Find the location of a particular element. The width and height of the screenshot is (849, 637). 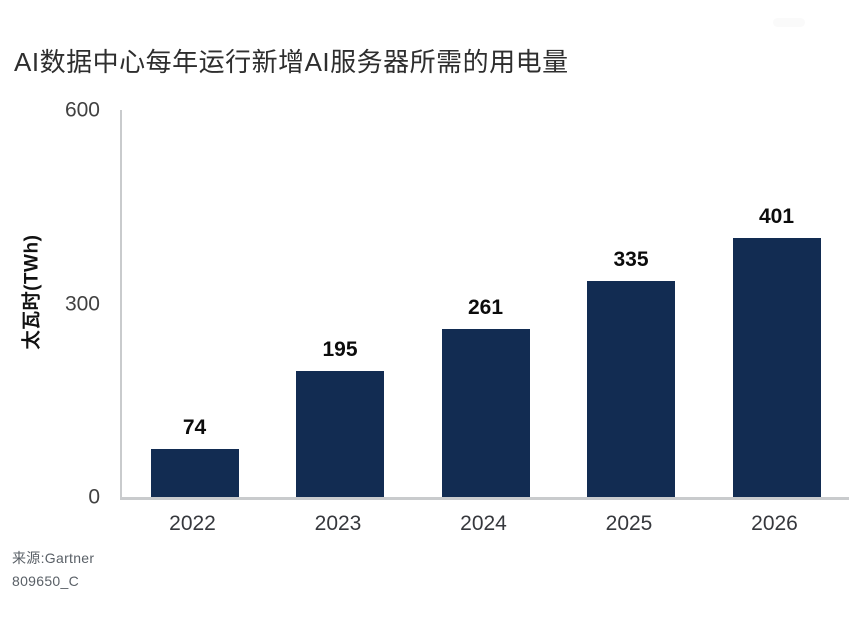

bar-value-label: 261 is located at coordinates (485, 307).